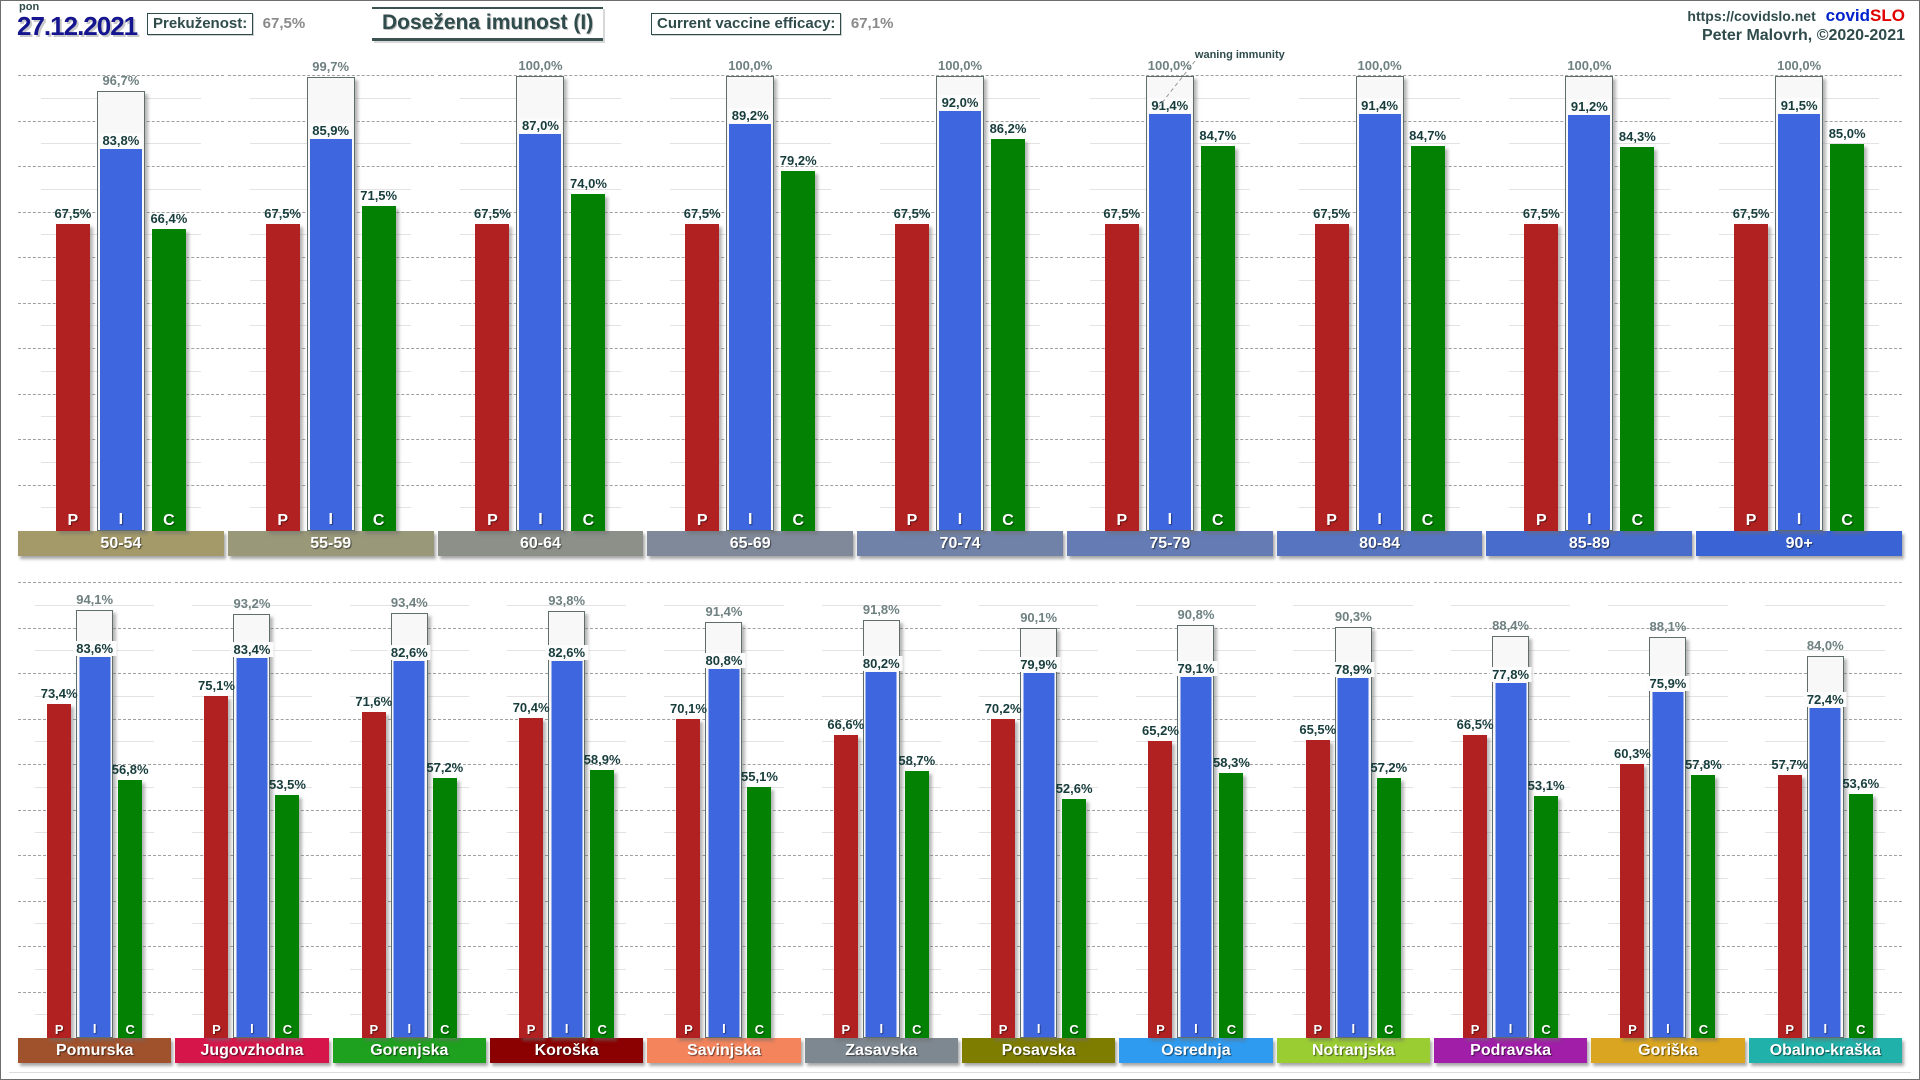  I want to click on chart-group: 73,4% P 94,1% I 83,6% 56,8% C Pomurska, so click(95, 819).